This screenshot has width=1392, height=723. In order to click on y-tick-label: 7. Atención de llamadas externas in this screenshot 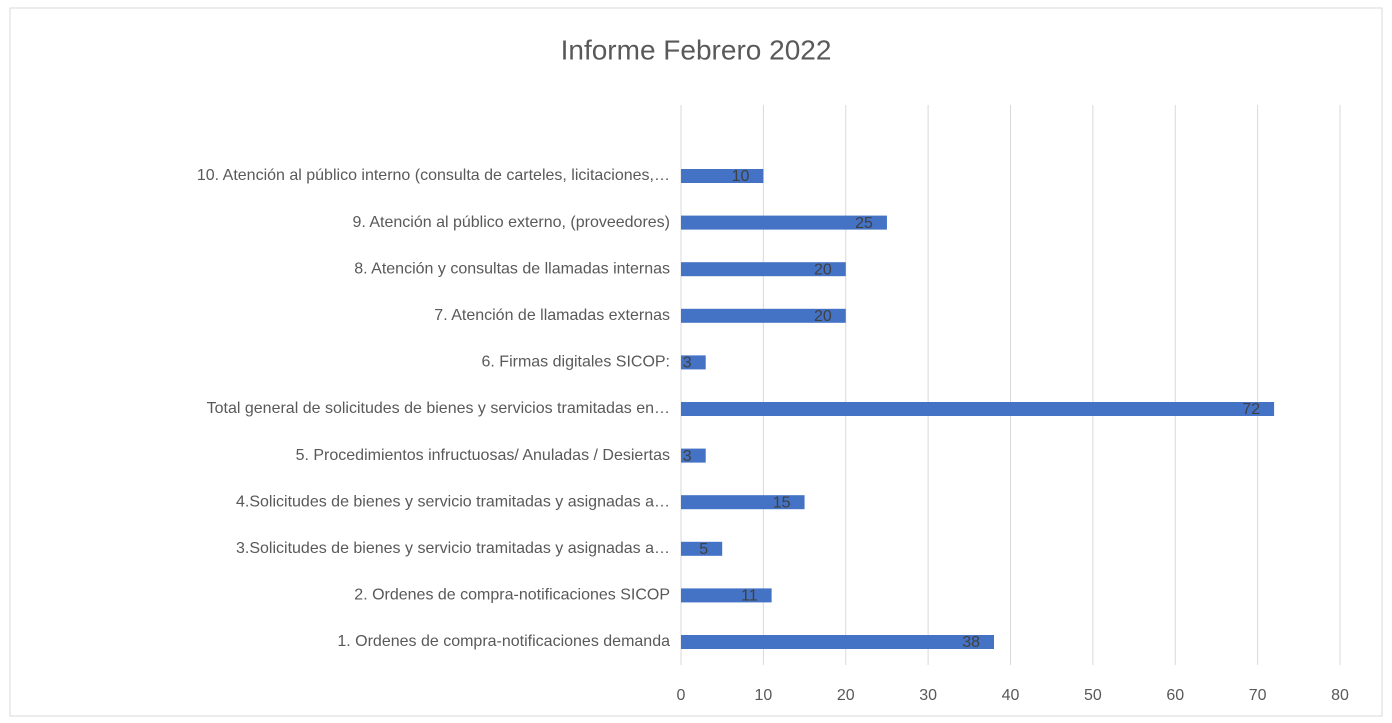, I will do `click(552, 315)`.